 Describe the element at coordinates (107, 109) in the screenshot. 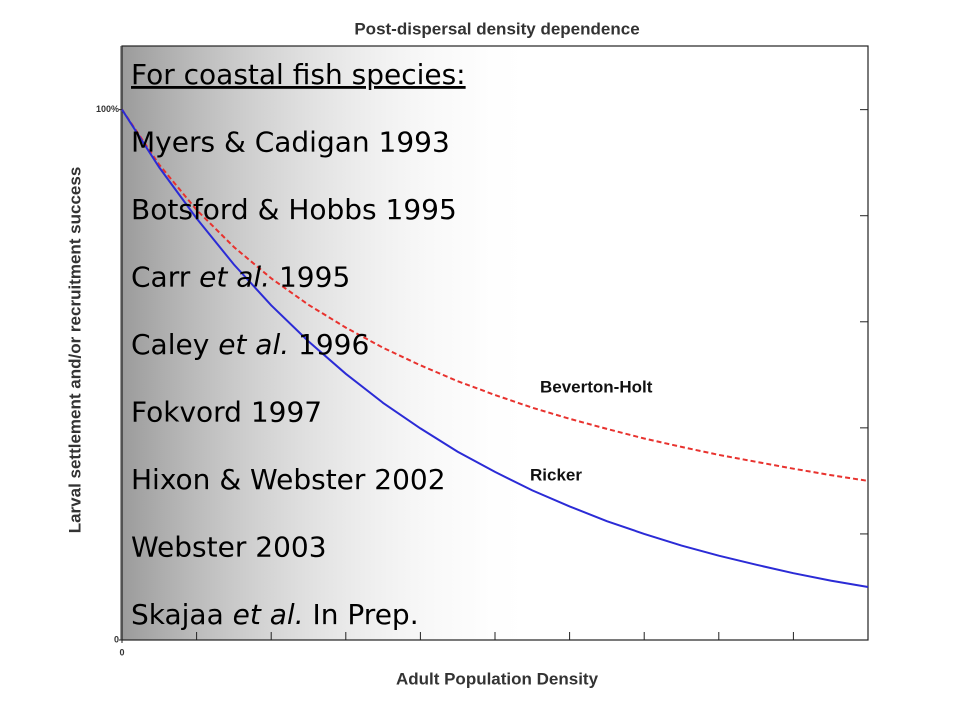

I see `y-tick-label: 100%` at that location.